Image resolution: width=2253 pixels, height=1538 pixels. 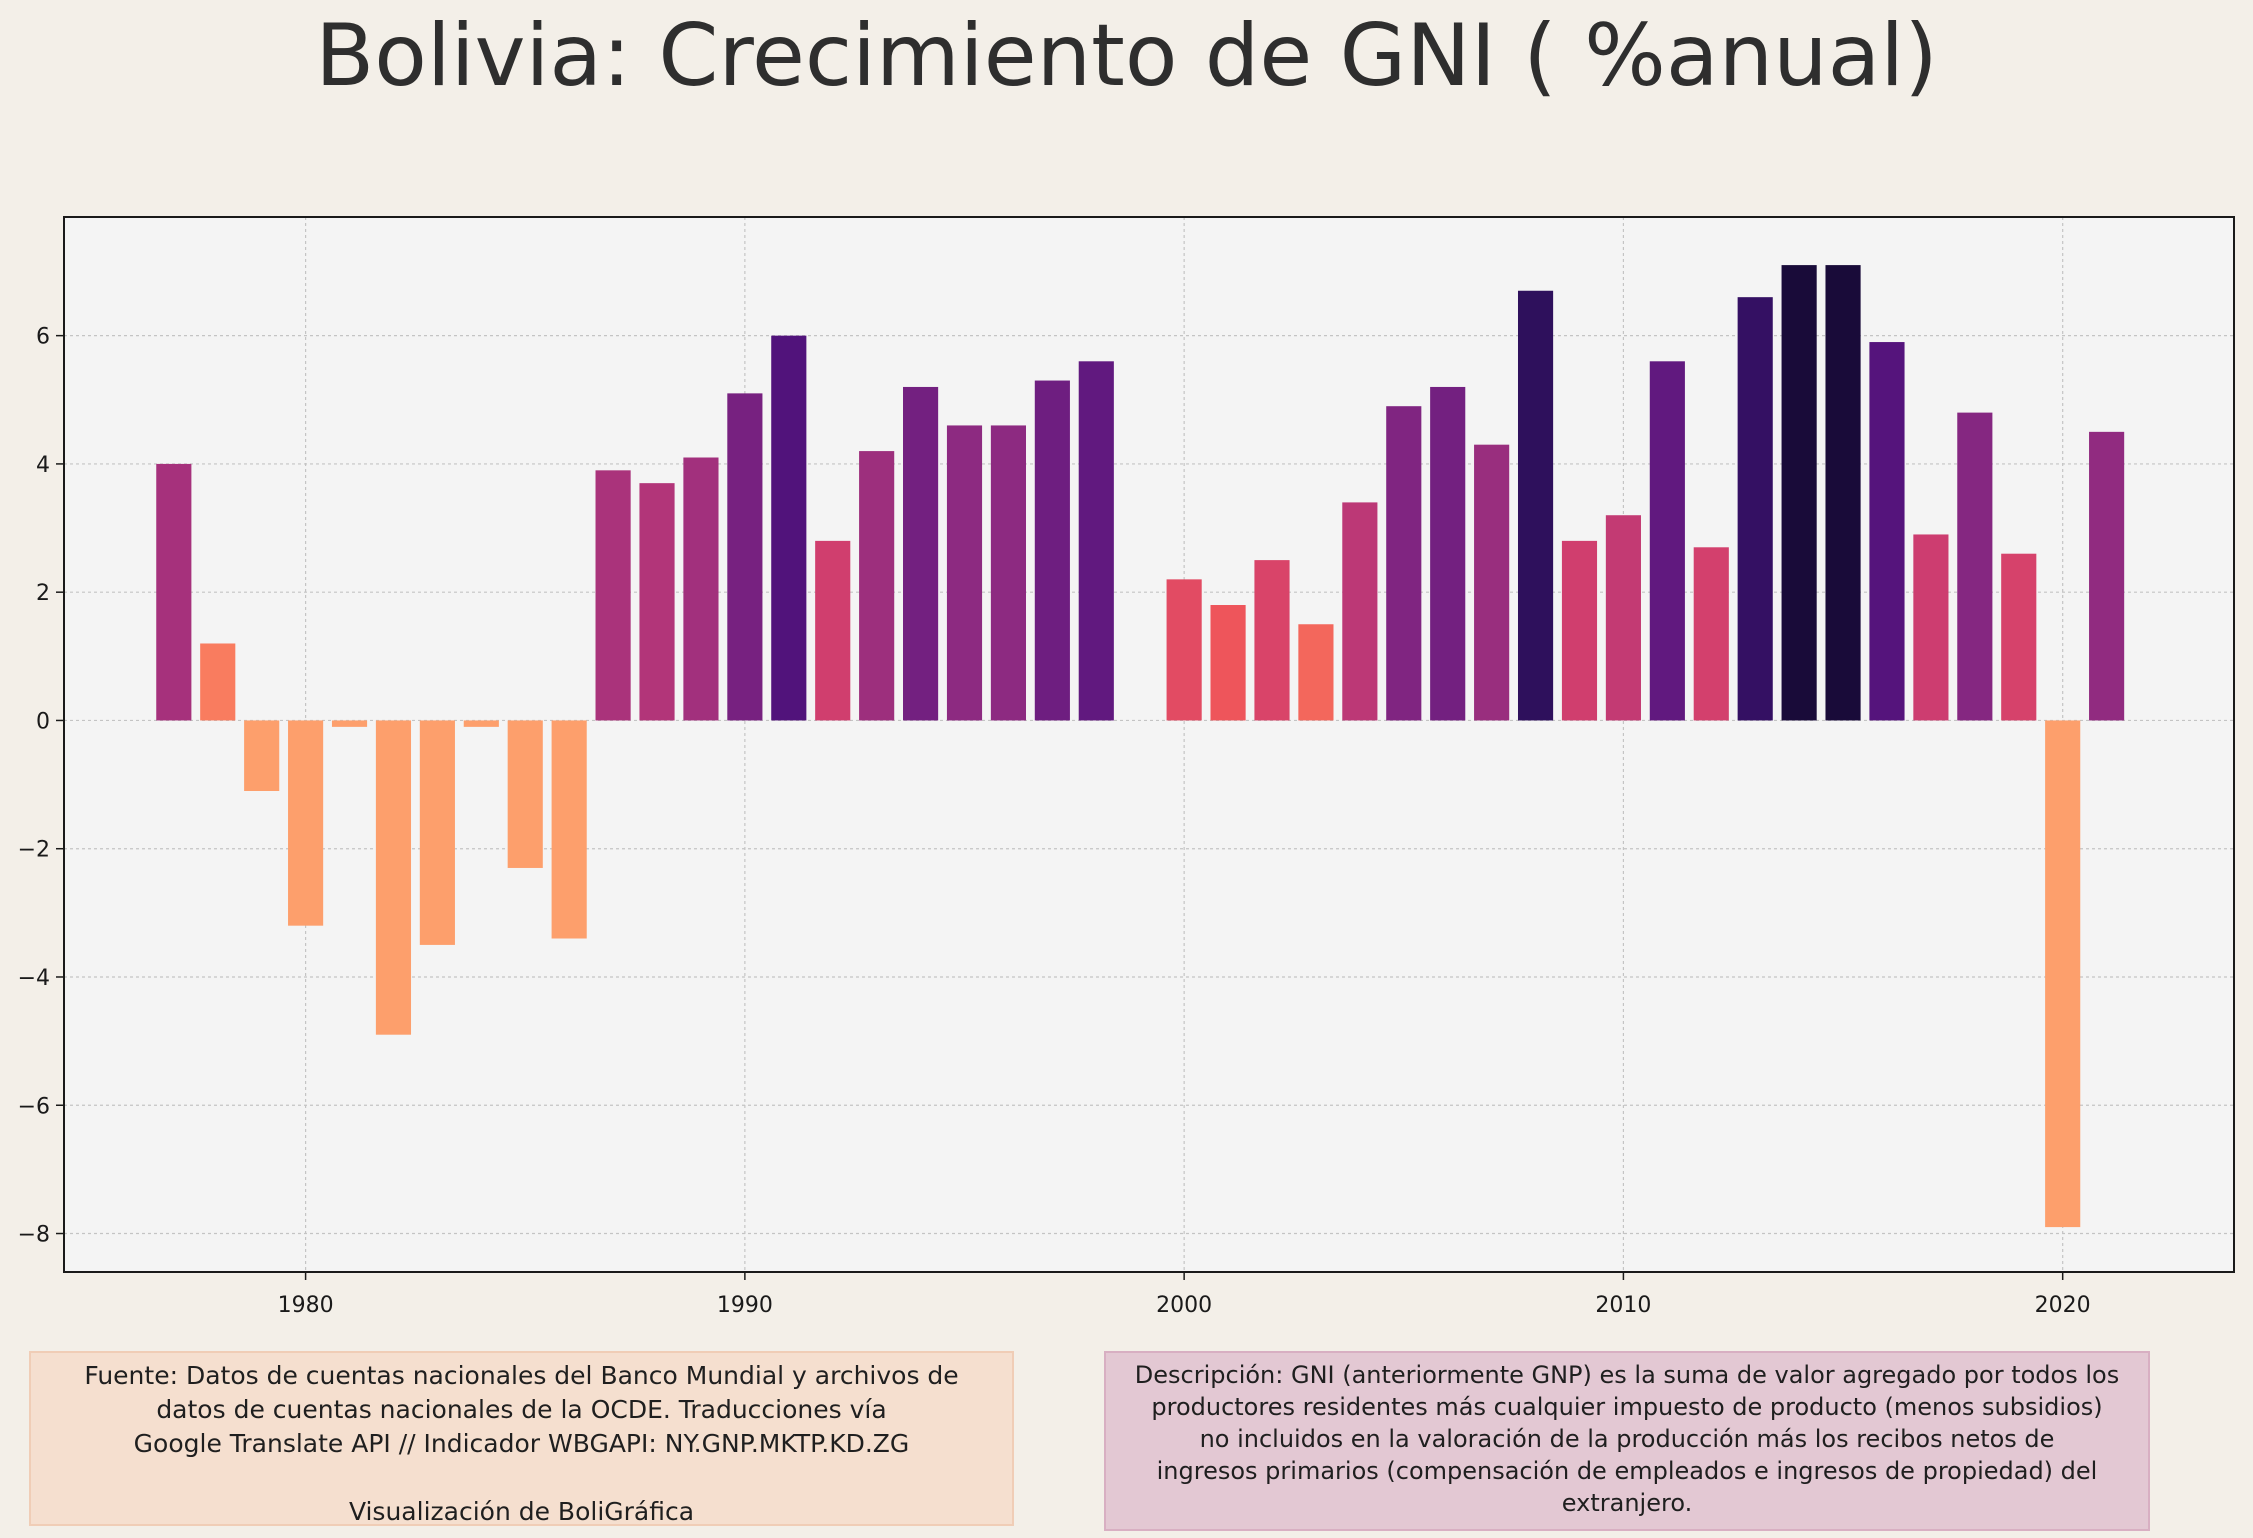 I want to click on bar-2003, so click(x=1316, y=672).